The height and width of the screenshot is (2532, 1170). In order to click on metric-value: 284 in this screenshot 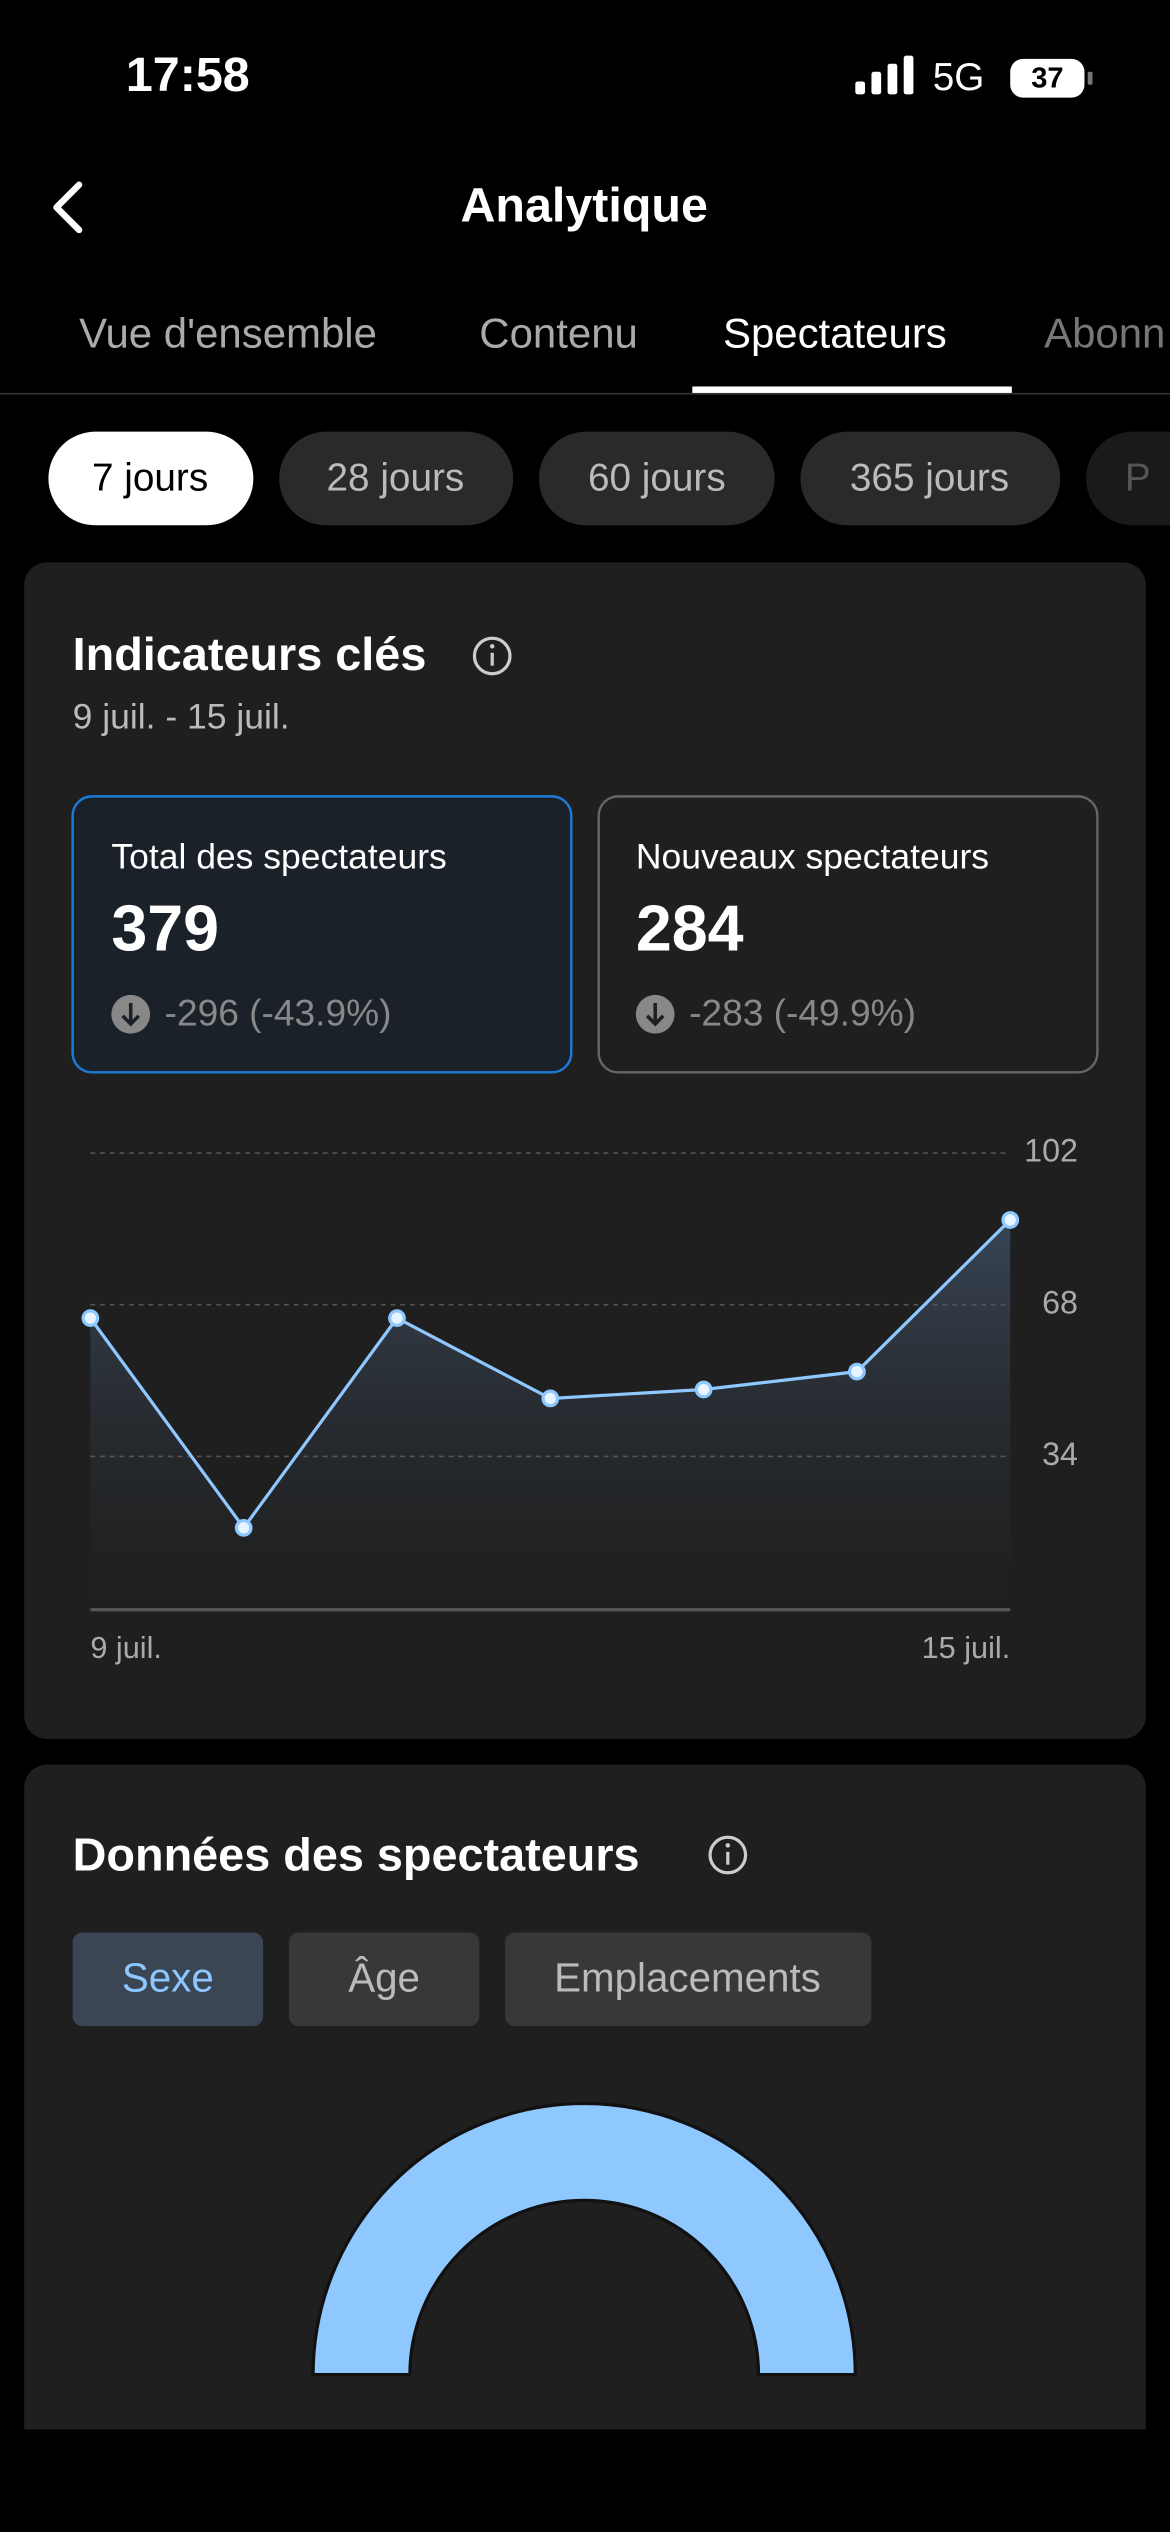, I will do `click(690, 929)`.